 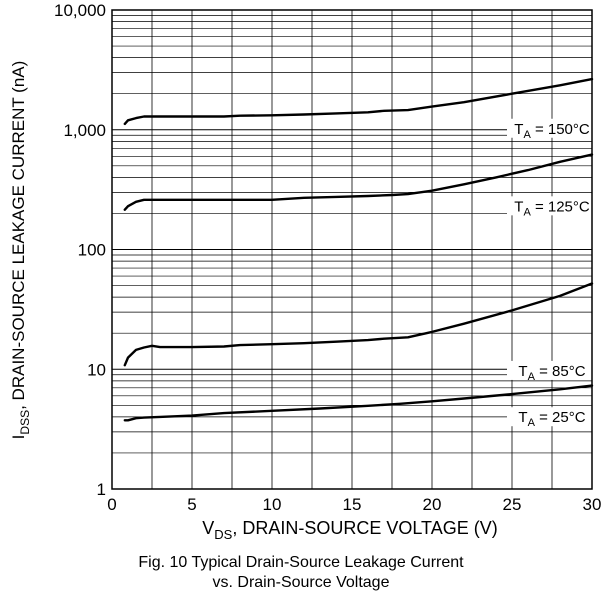 What do you see at coordinates (560, 129) in the screenshot?
I see `series-label-temperature: = 150°C` at bounding box center [560, 129].